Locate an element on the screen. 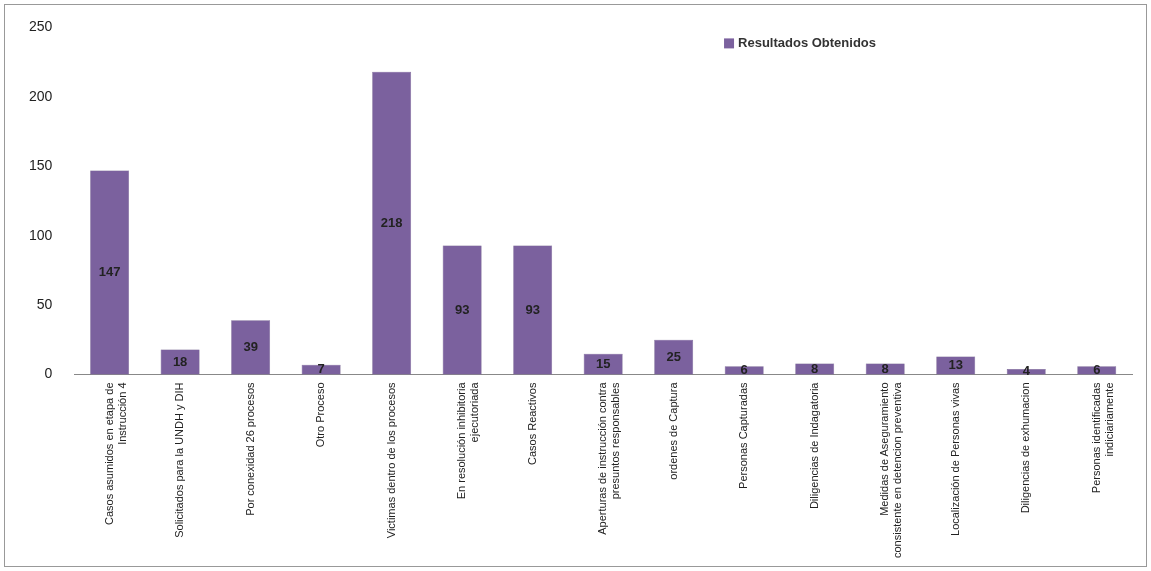  x-tick-label: Medidas de Aseguramiento consistente en detencion preventiva is located at coordinates (891, 470).